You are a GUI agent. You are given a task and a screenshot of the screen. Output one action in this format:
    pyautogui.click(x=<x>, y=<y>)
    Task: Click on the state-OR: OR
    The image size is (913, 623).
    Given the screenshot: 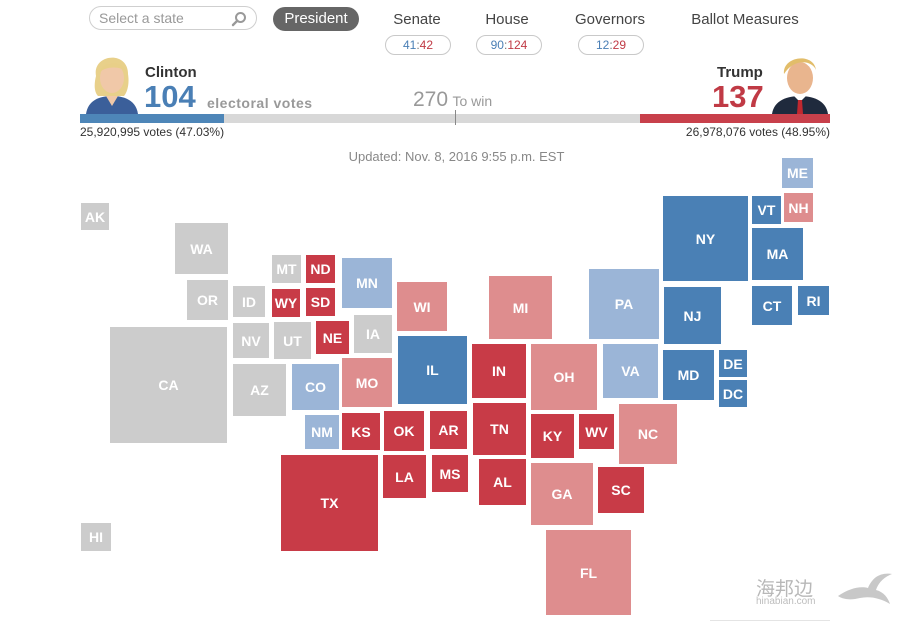 What is the action you would take?
    pyautogui.click(x=207, y=300)
    